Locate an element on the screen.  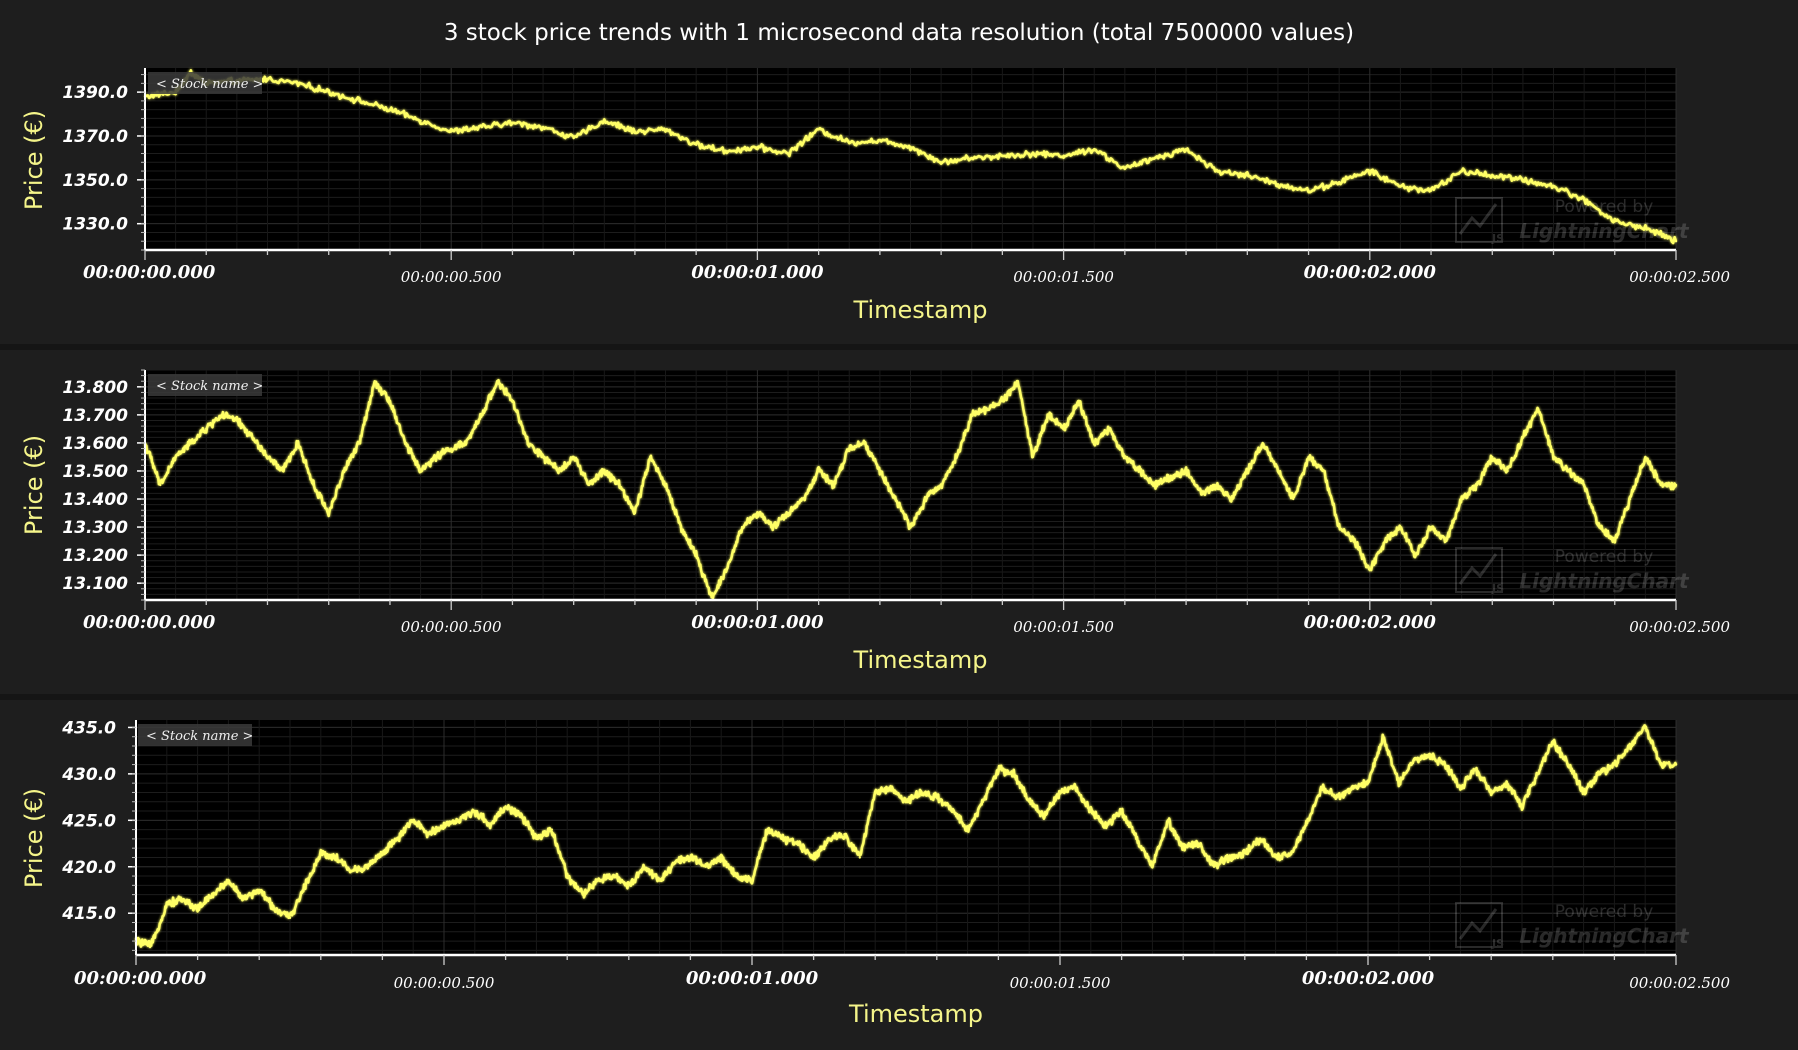
y-tick-label: 13.300 is located at coordinates (95, 528).